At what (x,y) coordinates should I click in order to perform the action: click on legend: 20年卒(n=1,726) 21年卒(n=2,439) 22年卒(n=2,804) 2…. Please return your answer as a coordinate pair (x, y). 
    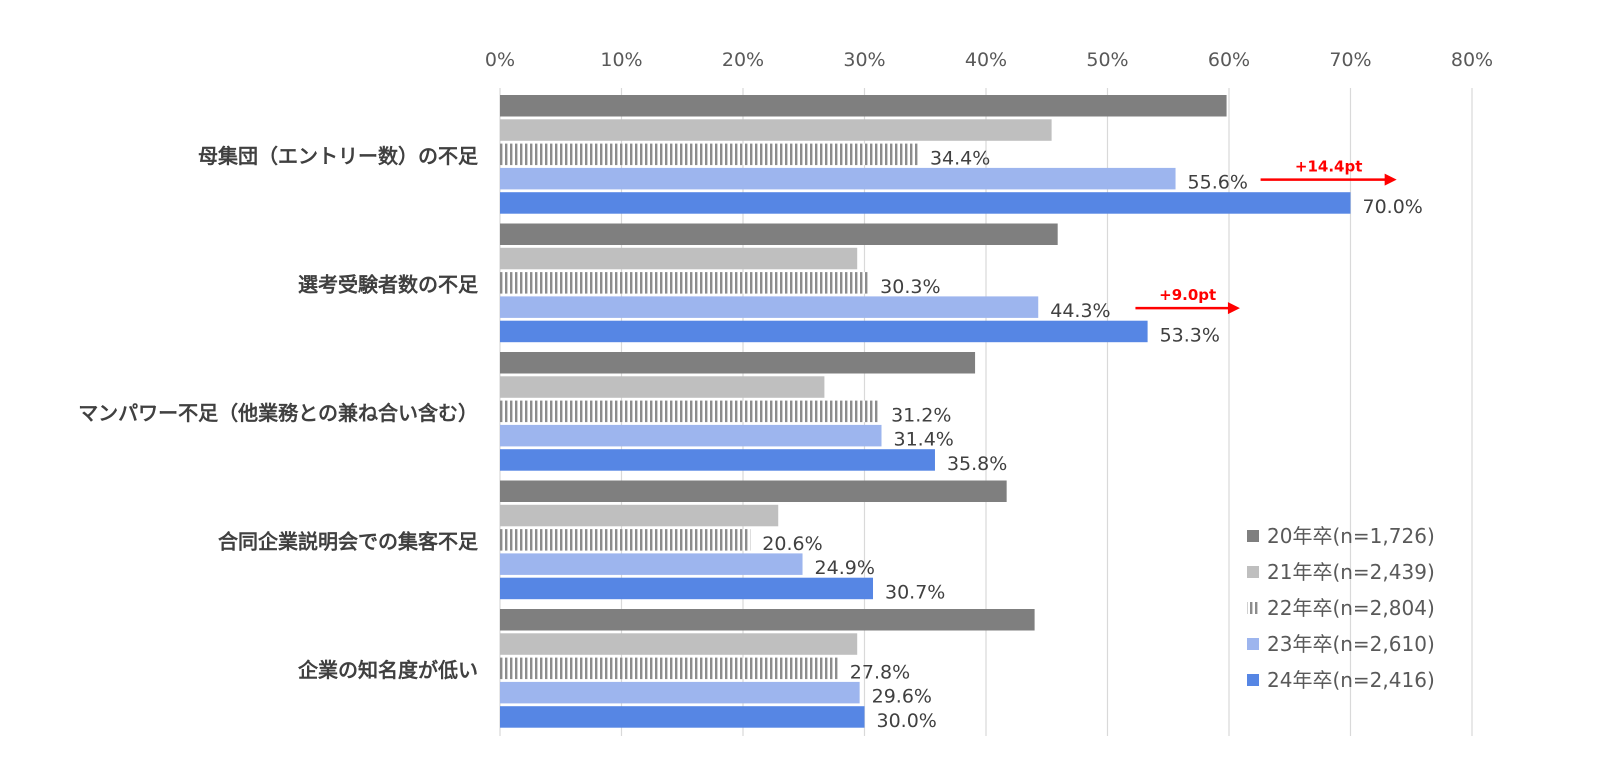
    Looking at the image, I should click on (1341, 608).